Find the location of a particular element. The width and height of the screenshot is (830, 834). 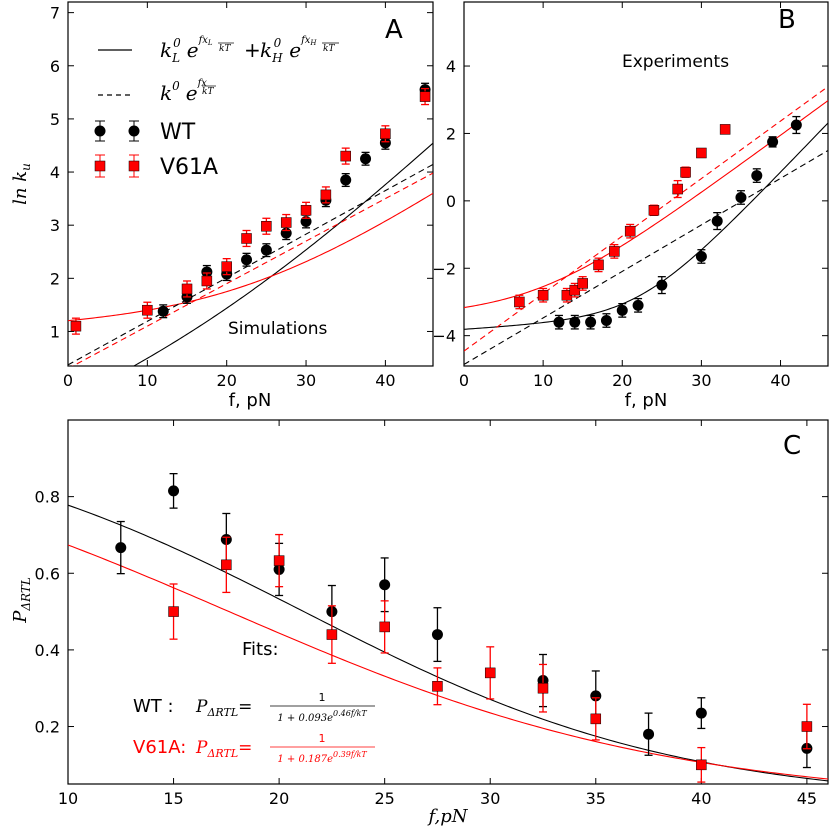

y-tick-label: 7 is located at coordinates (55, 13).